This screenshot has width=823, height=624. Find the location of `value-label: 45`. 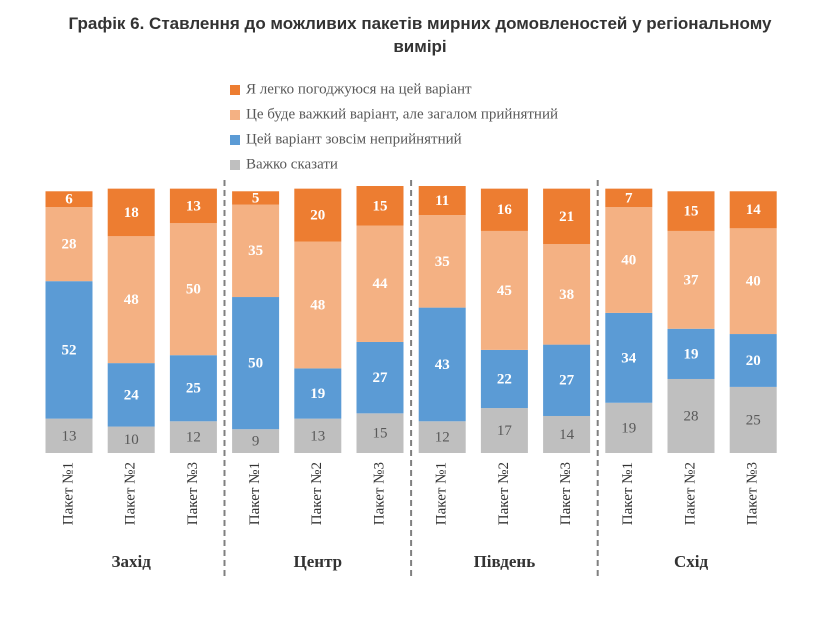

value-label: 45 is located at coordinates (504, 291).